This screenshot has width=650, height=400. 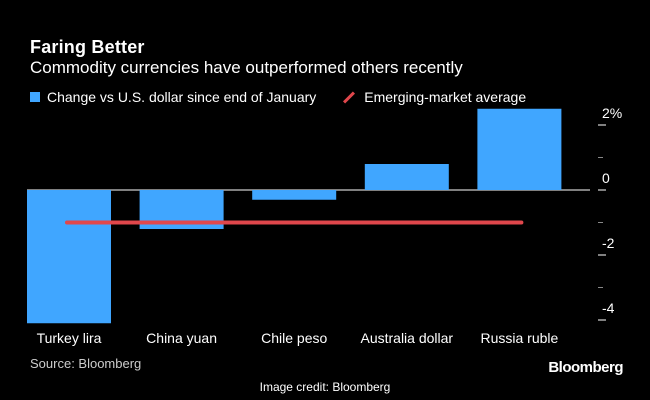 What do you see at coordinates (86, 363) in the screenshot?
I see `source-note: Source: Bloomberg` at bounding box center [86, 363].